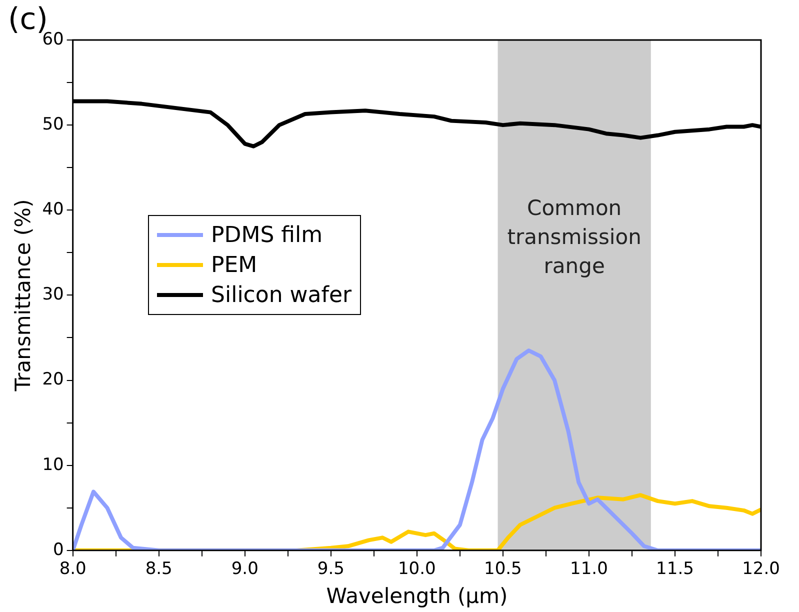  I want to click on y-tick-label: 20, so click(53, 380).